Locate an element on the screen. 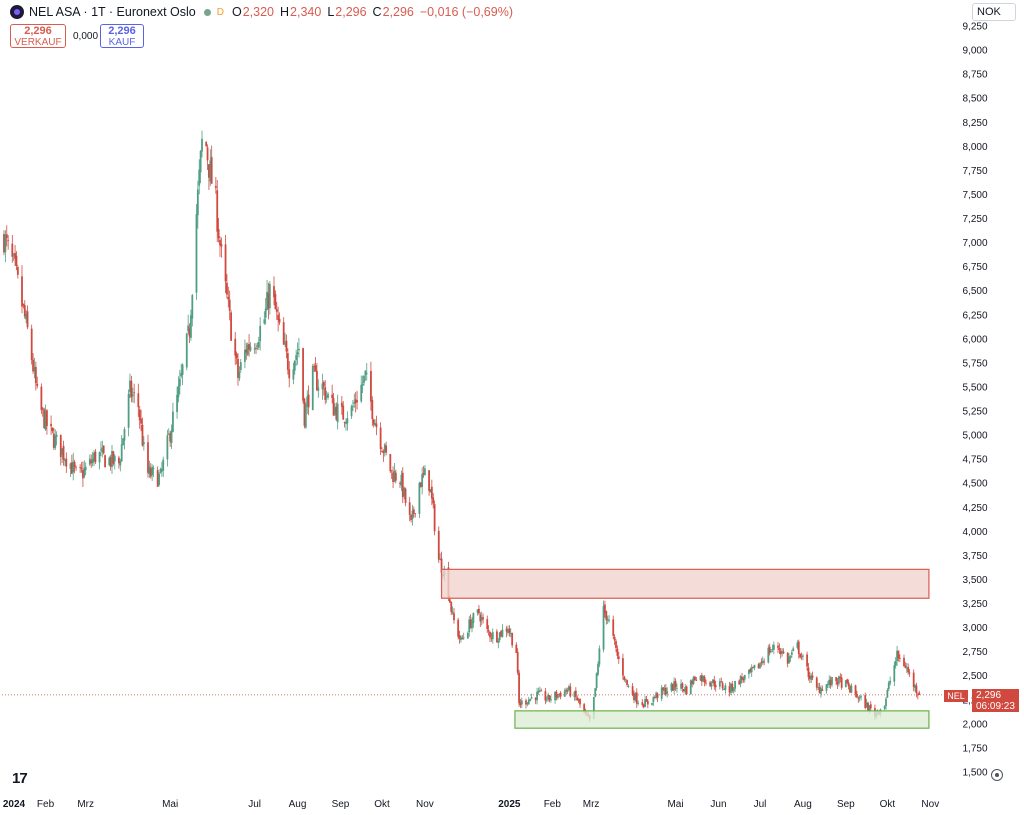  y-axis-tick-label: 7,250 is located at coordinates (974, 219).